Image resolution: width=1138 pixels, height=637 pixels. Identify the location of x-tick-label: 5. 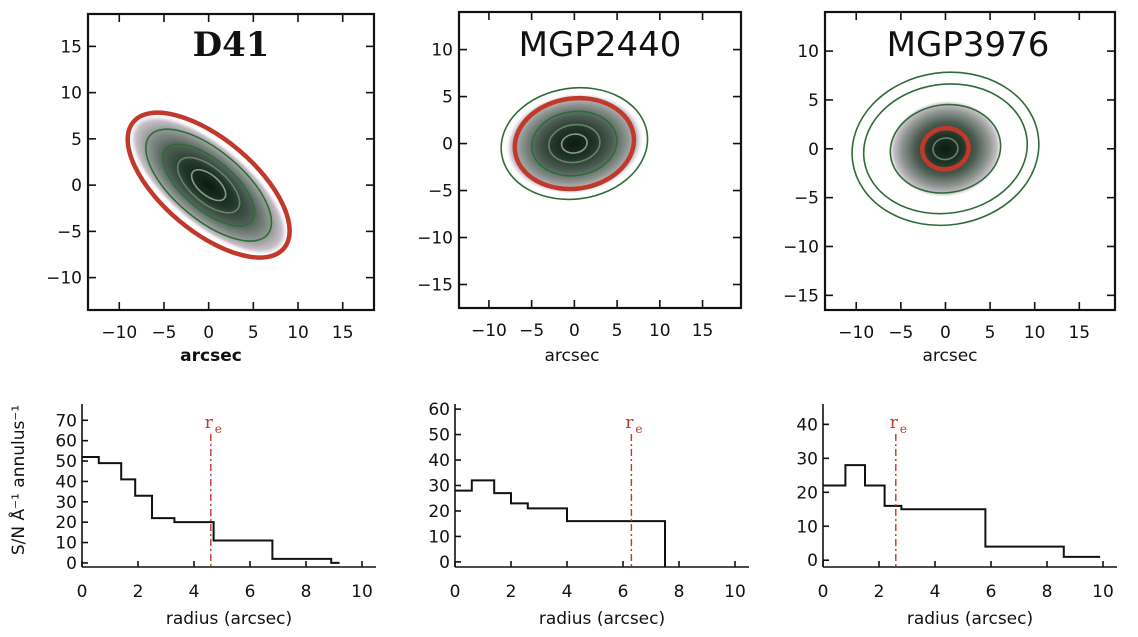
(990, 333).